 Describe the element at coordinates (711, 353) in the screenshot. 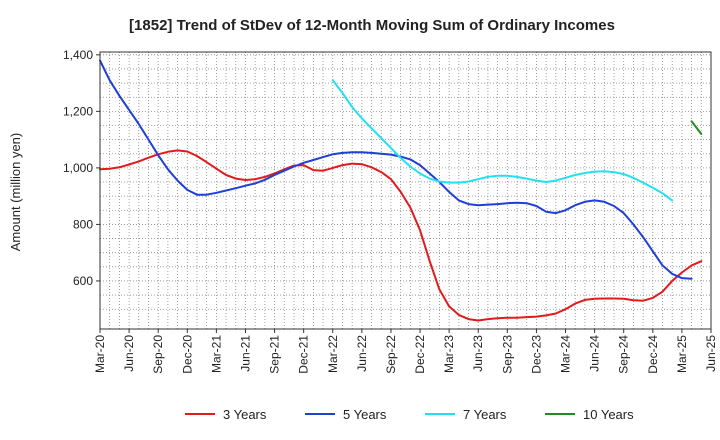

I see `x-tick-label: Jun-25` at that location.